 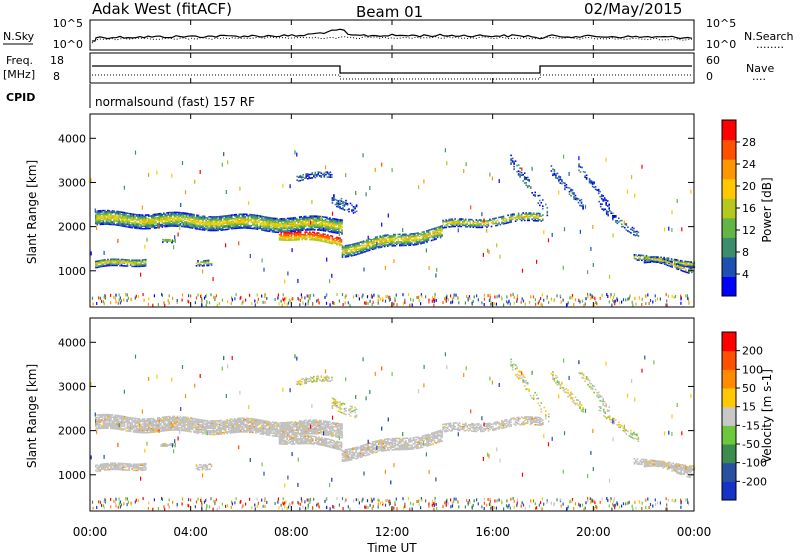 What do you see at coordinates (752, 351) in the screenshot?
I see `colorbar-tick-label: 200` at bounding box center [752, 351].